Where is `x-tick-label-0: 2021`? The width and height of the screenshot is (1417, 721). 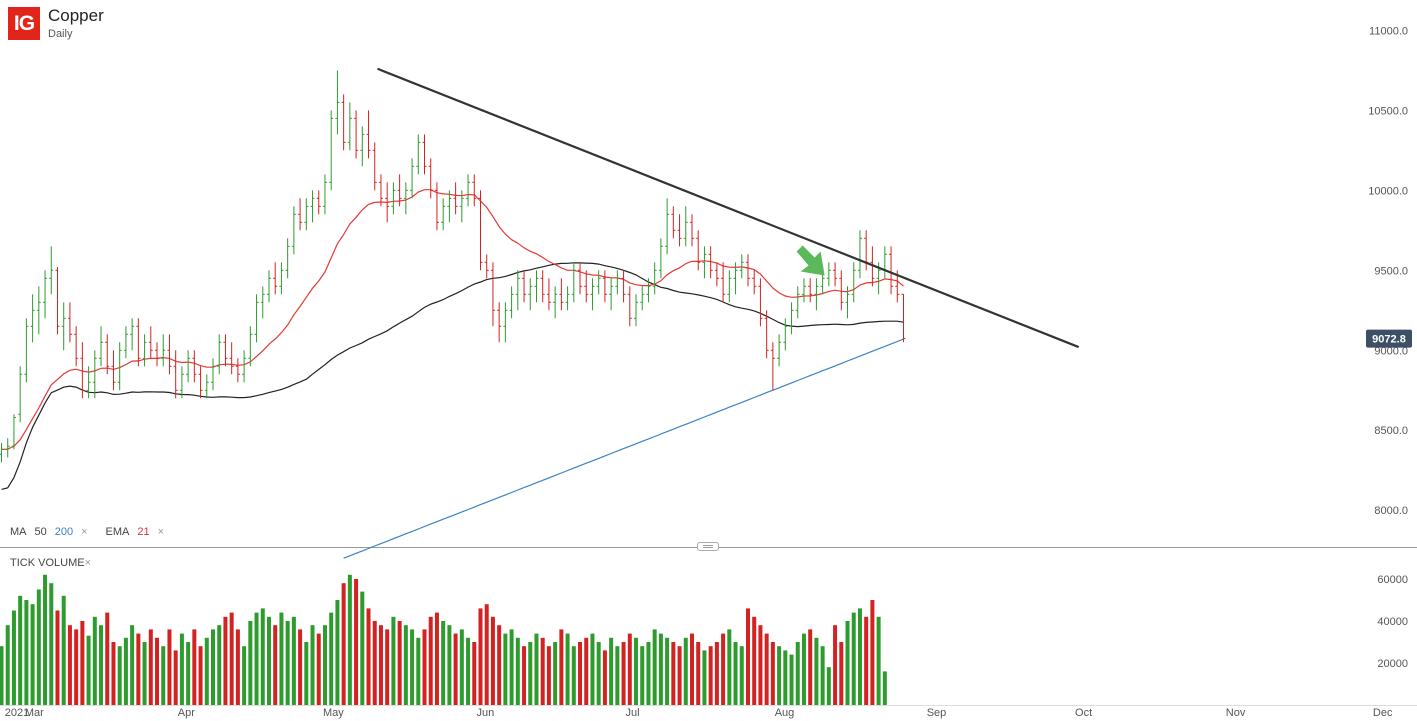 x-tick-label-0: 2021 is located at coordinates (17, 713).